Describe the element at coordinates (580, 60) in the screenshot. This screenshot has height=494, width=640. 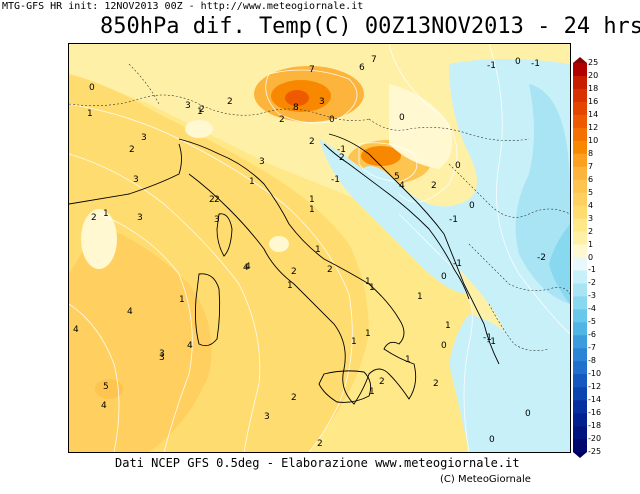
I see `triangle-up-icon` at that location.